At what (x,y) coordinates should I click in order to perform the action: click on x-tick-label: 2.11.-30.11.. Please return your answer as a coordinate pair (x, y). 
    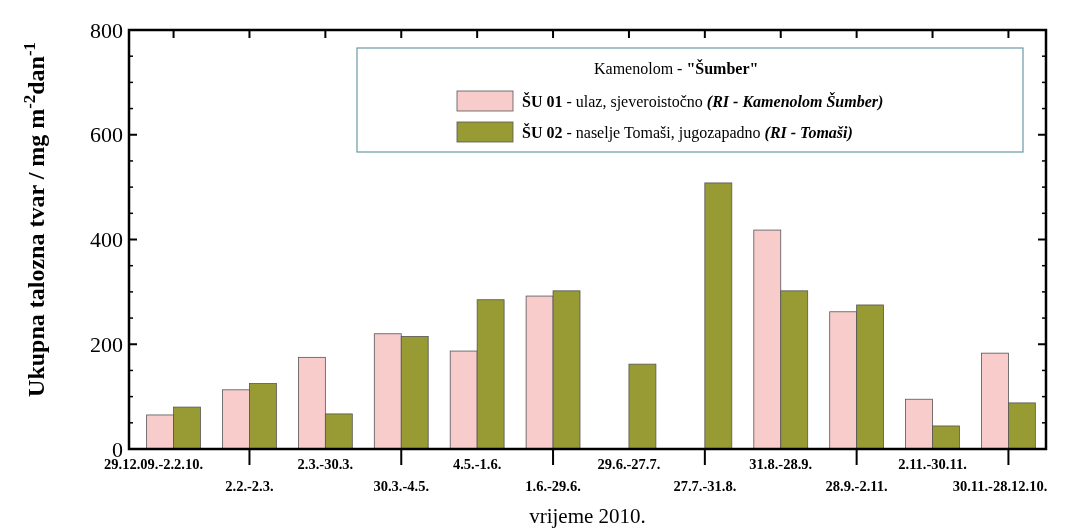
    Looking at the image, I should click on (932, 464).